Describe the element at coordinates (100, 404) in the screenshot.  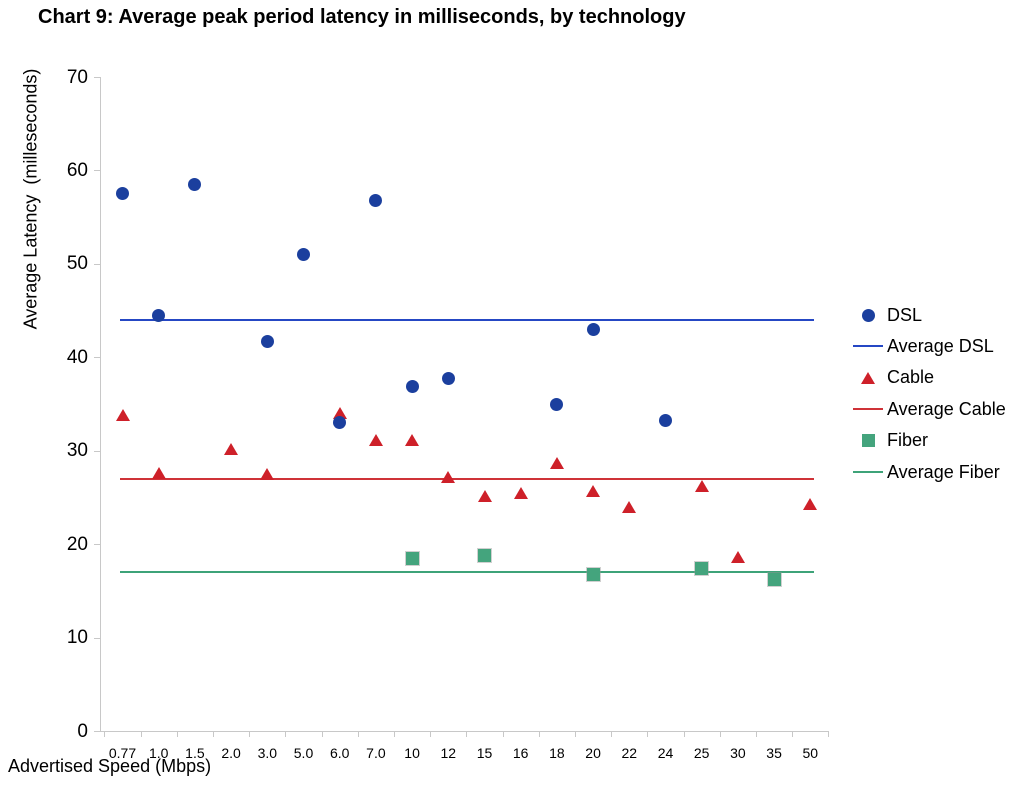
I see `y-axis-spine` at that location.